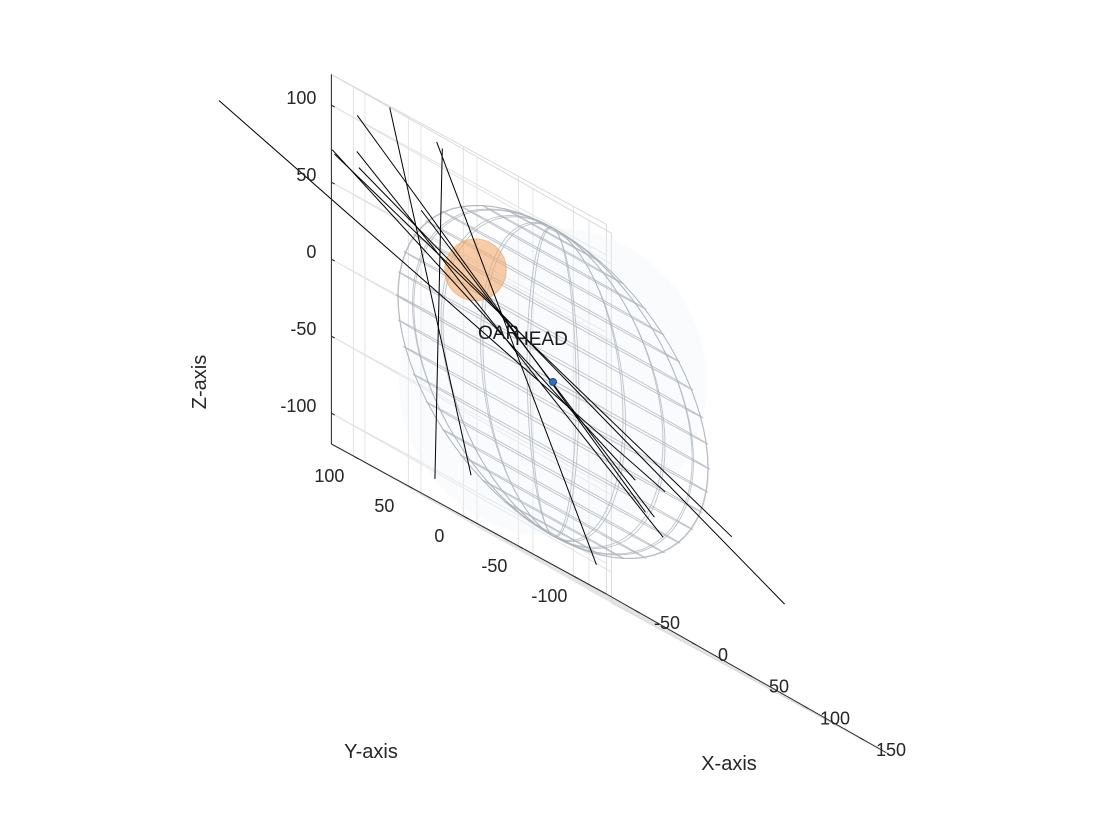 The image size is (1120, 840). I want to click on z-tick-label: -100, so click(298, 406).